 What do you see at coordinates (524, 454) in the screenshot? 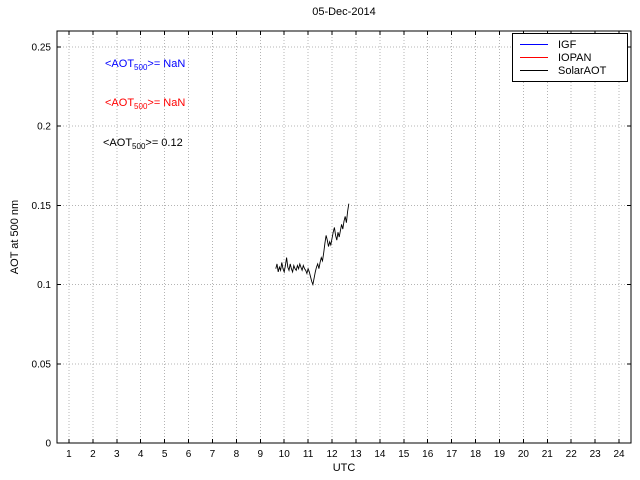
I see `x-tick-label: 20` at bounding box center [524, 454].